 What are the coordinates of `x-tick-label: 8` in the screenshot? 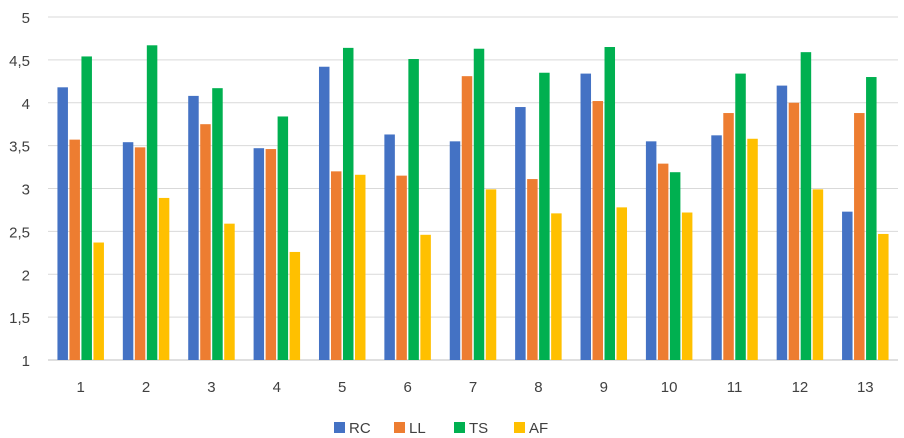 It's located at (538, 387).